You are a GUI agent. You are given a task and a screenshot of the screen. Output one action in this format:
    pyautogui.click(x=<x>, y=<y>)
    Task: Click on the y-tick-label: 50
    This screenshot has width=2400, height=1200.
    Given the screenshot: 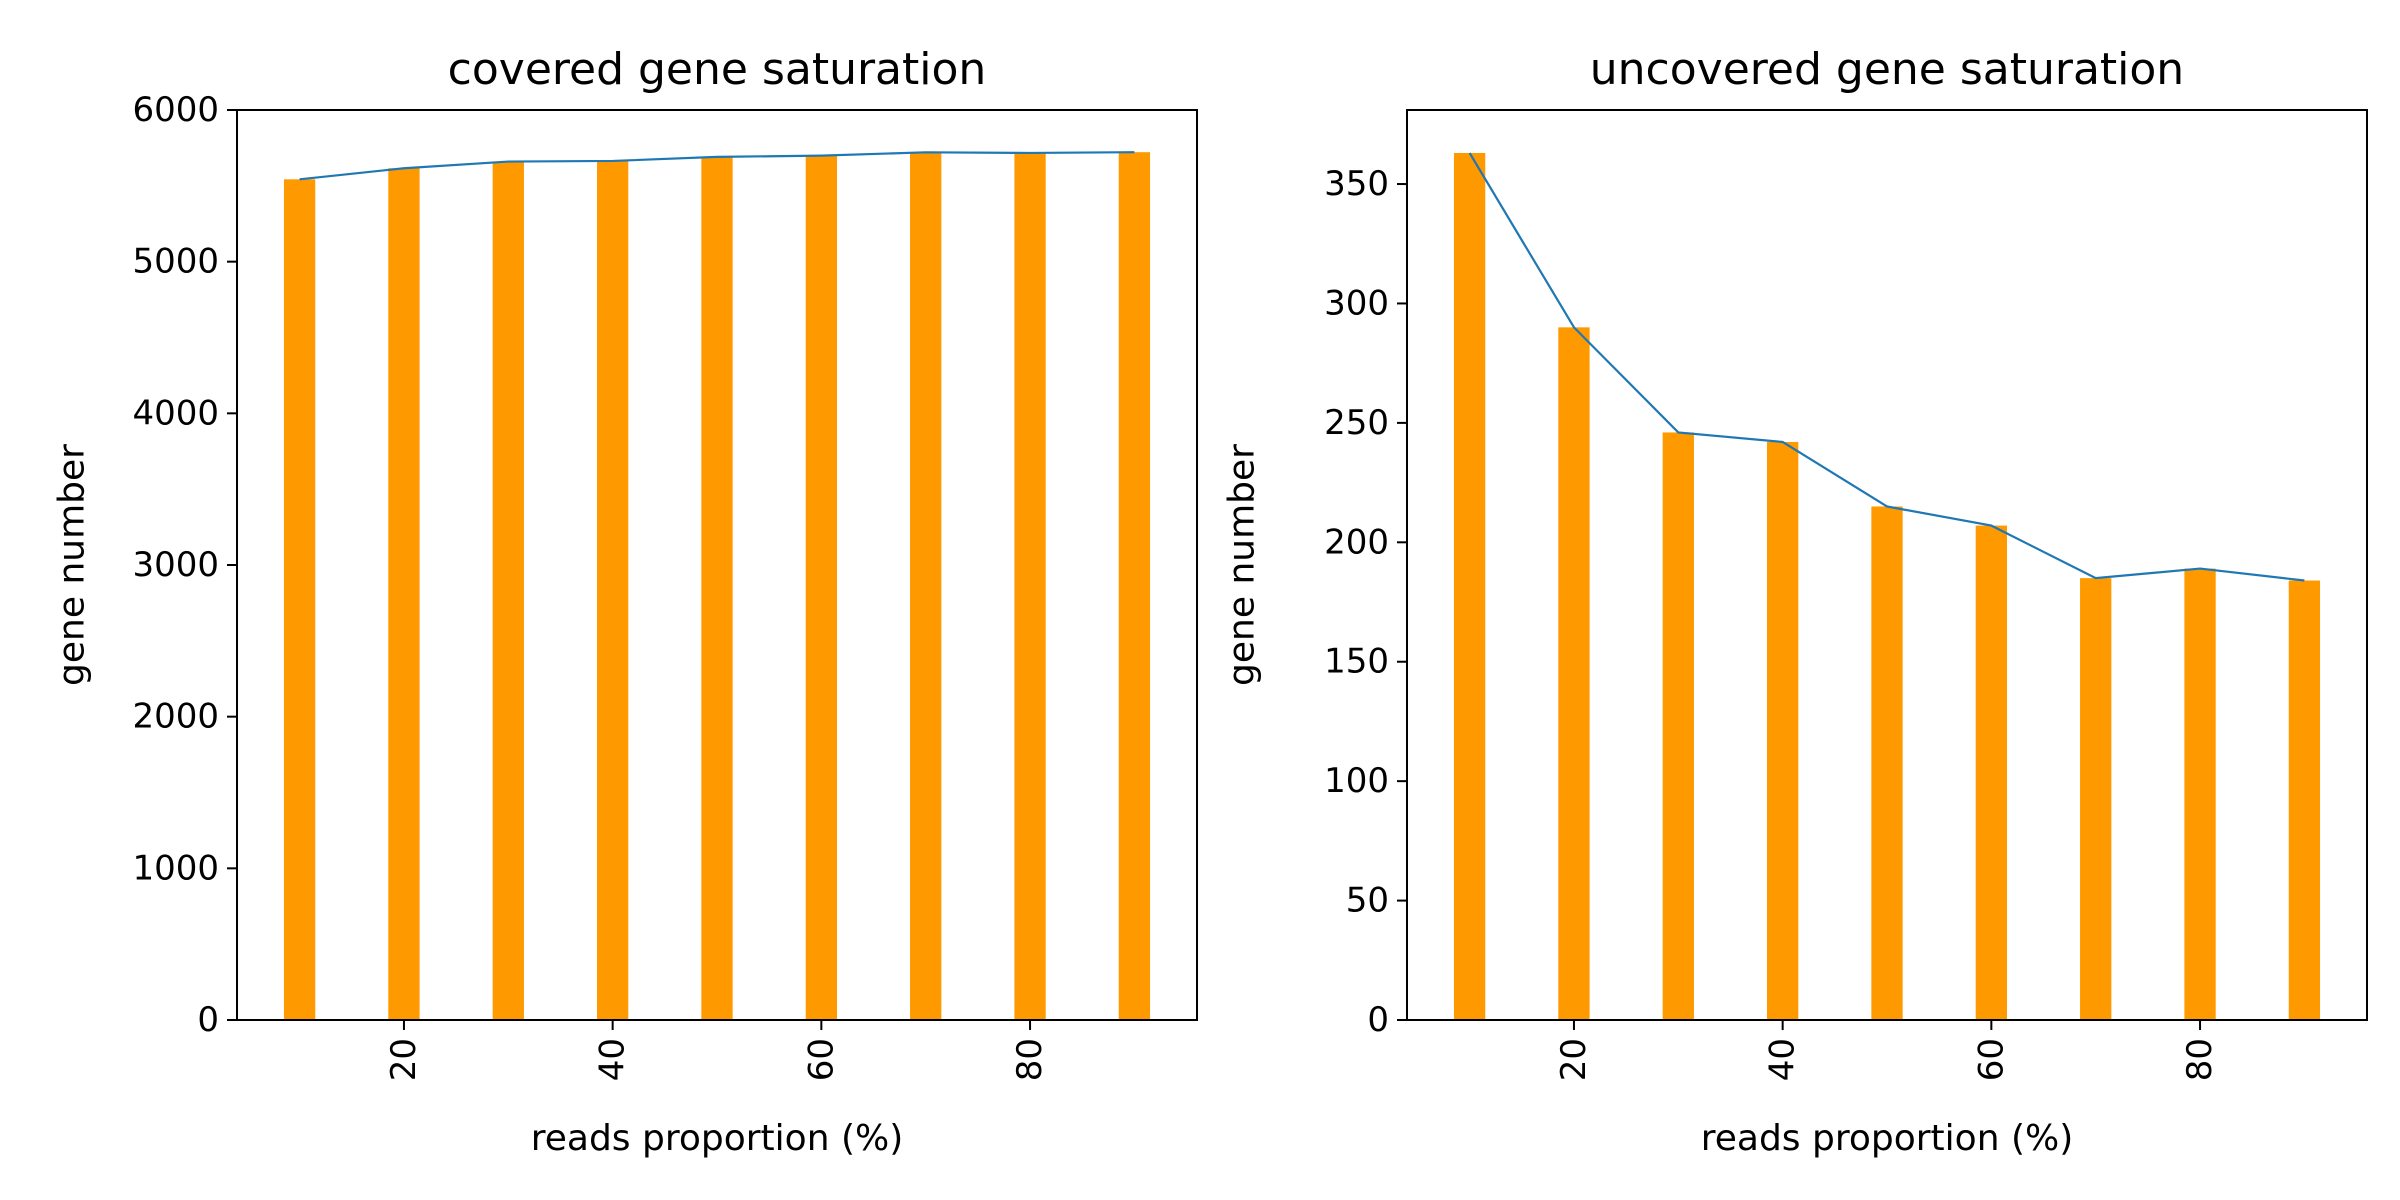 What is the action you would take?
    pyautogui.click(x=1367, y=901)
    